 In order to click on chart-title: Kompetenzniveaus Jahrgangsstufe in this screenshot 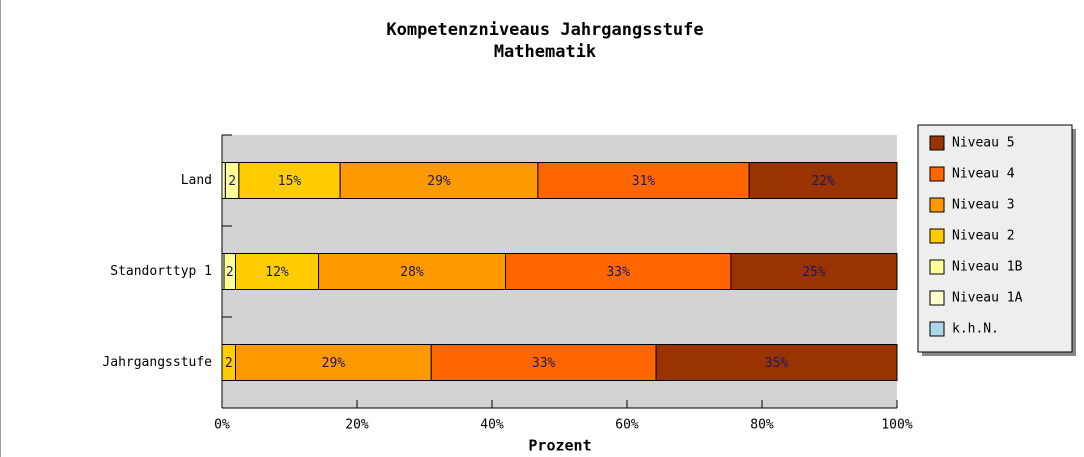, I will do `click(544, 30)`.